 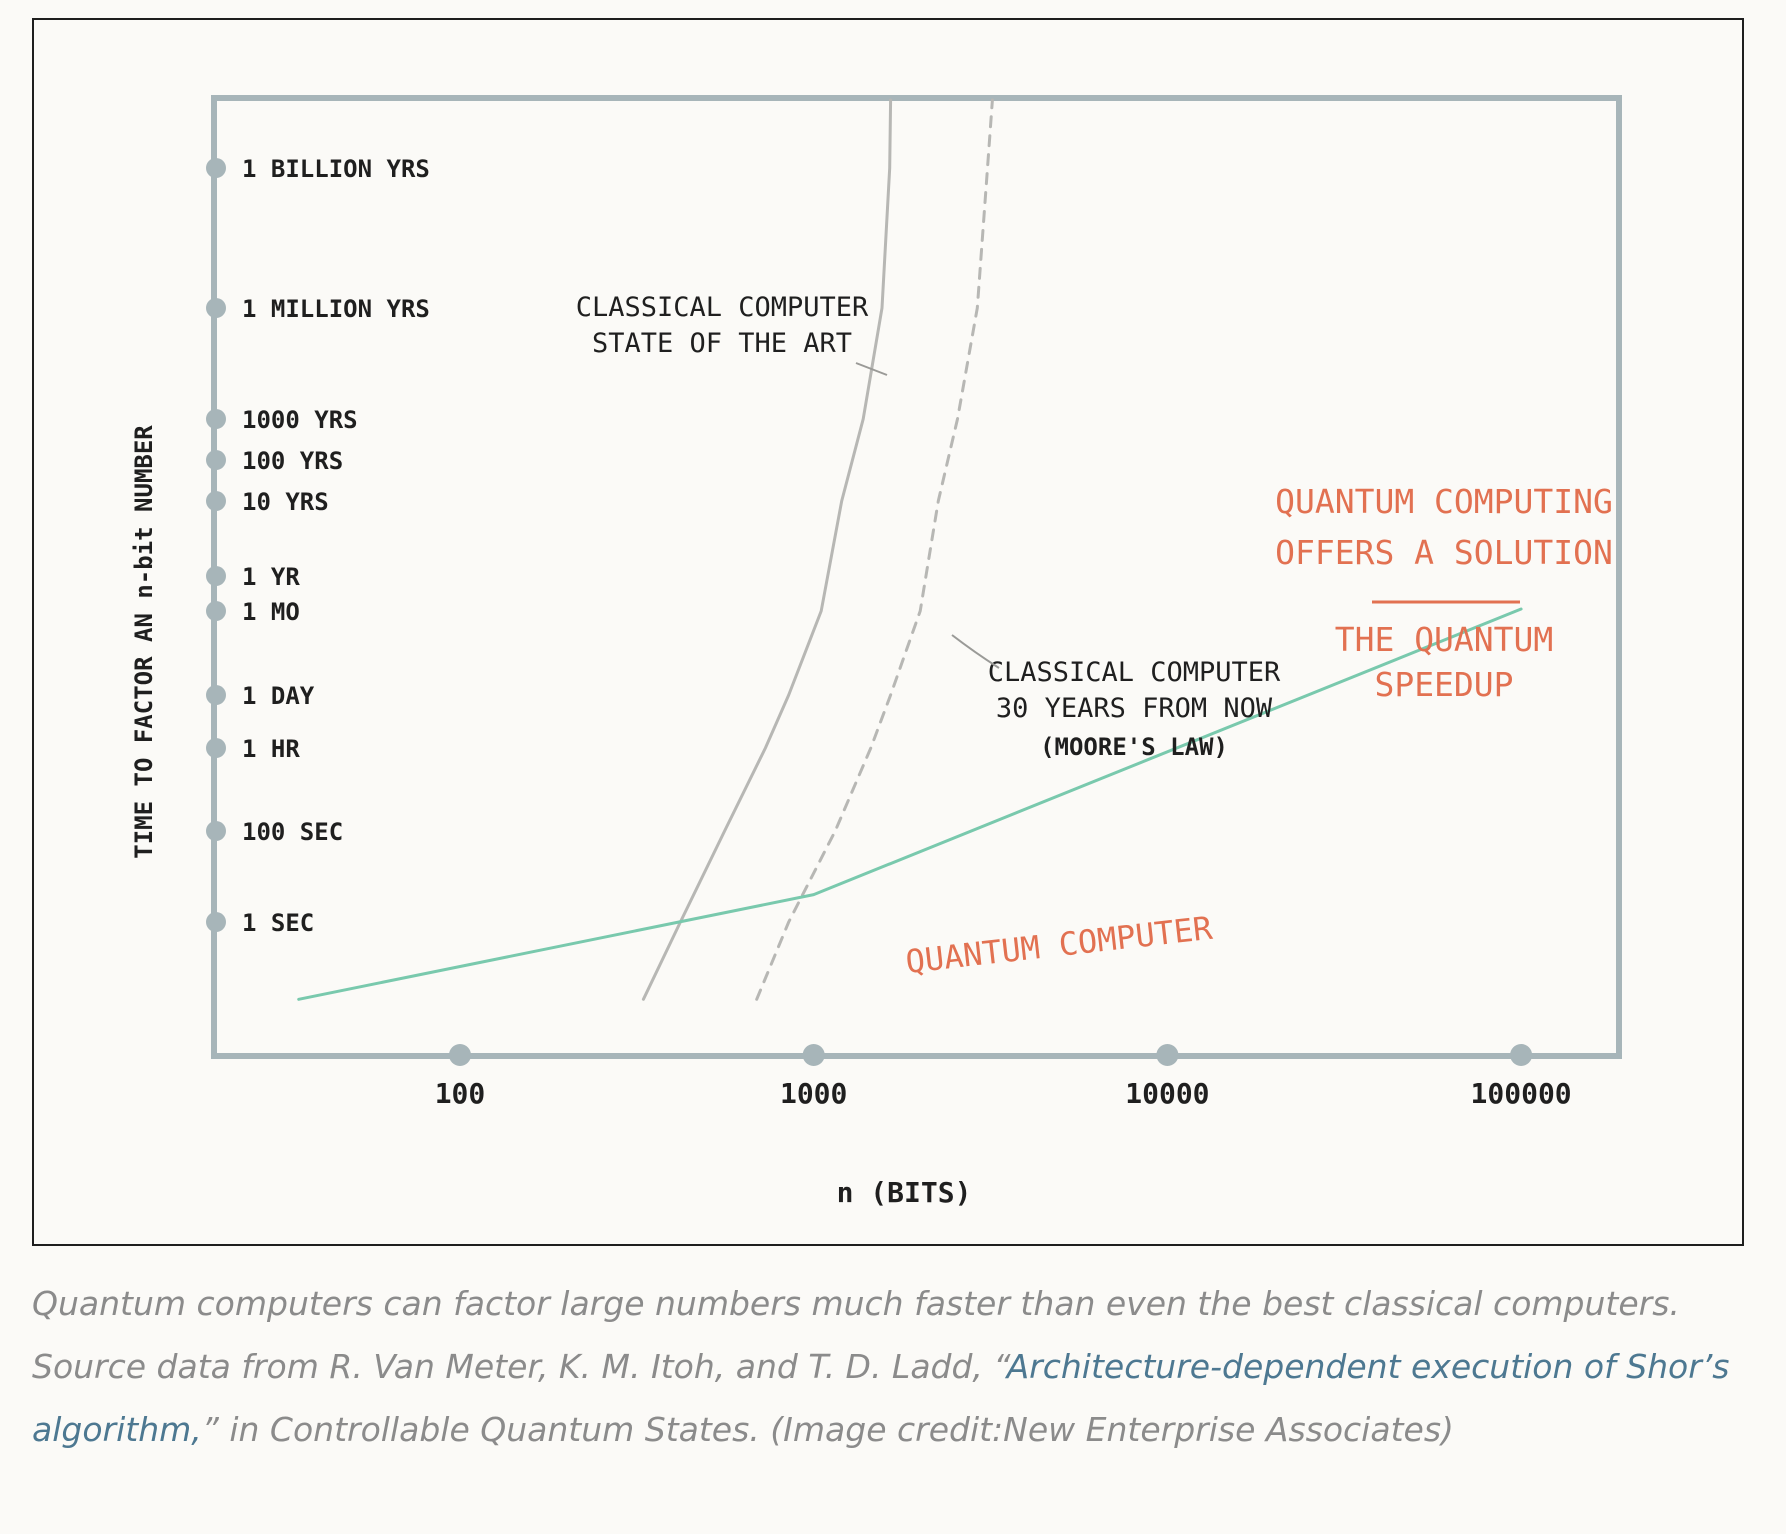 What do you see at coordinates (144, 642) in the screenshot?
I see `y-axis-label: TIME TO FACTOR AN n-bit NUMBER` at bounding box center [144, 642].